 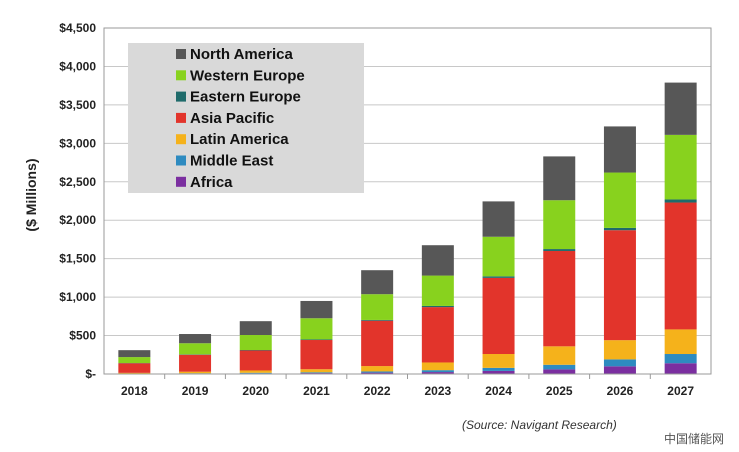 I want to click on y-tick-label: $3,000, so click(x=77, y=143).